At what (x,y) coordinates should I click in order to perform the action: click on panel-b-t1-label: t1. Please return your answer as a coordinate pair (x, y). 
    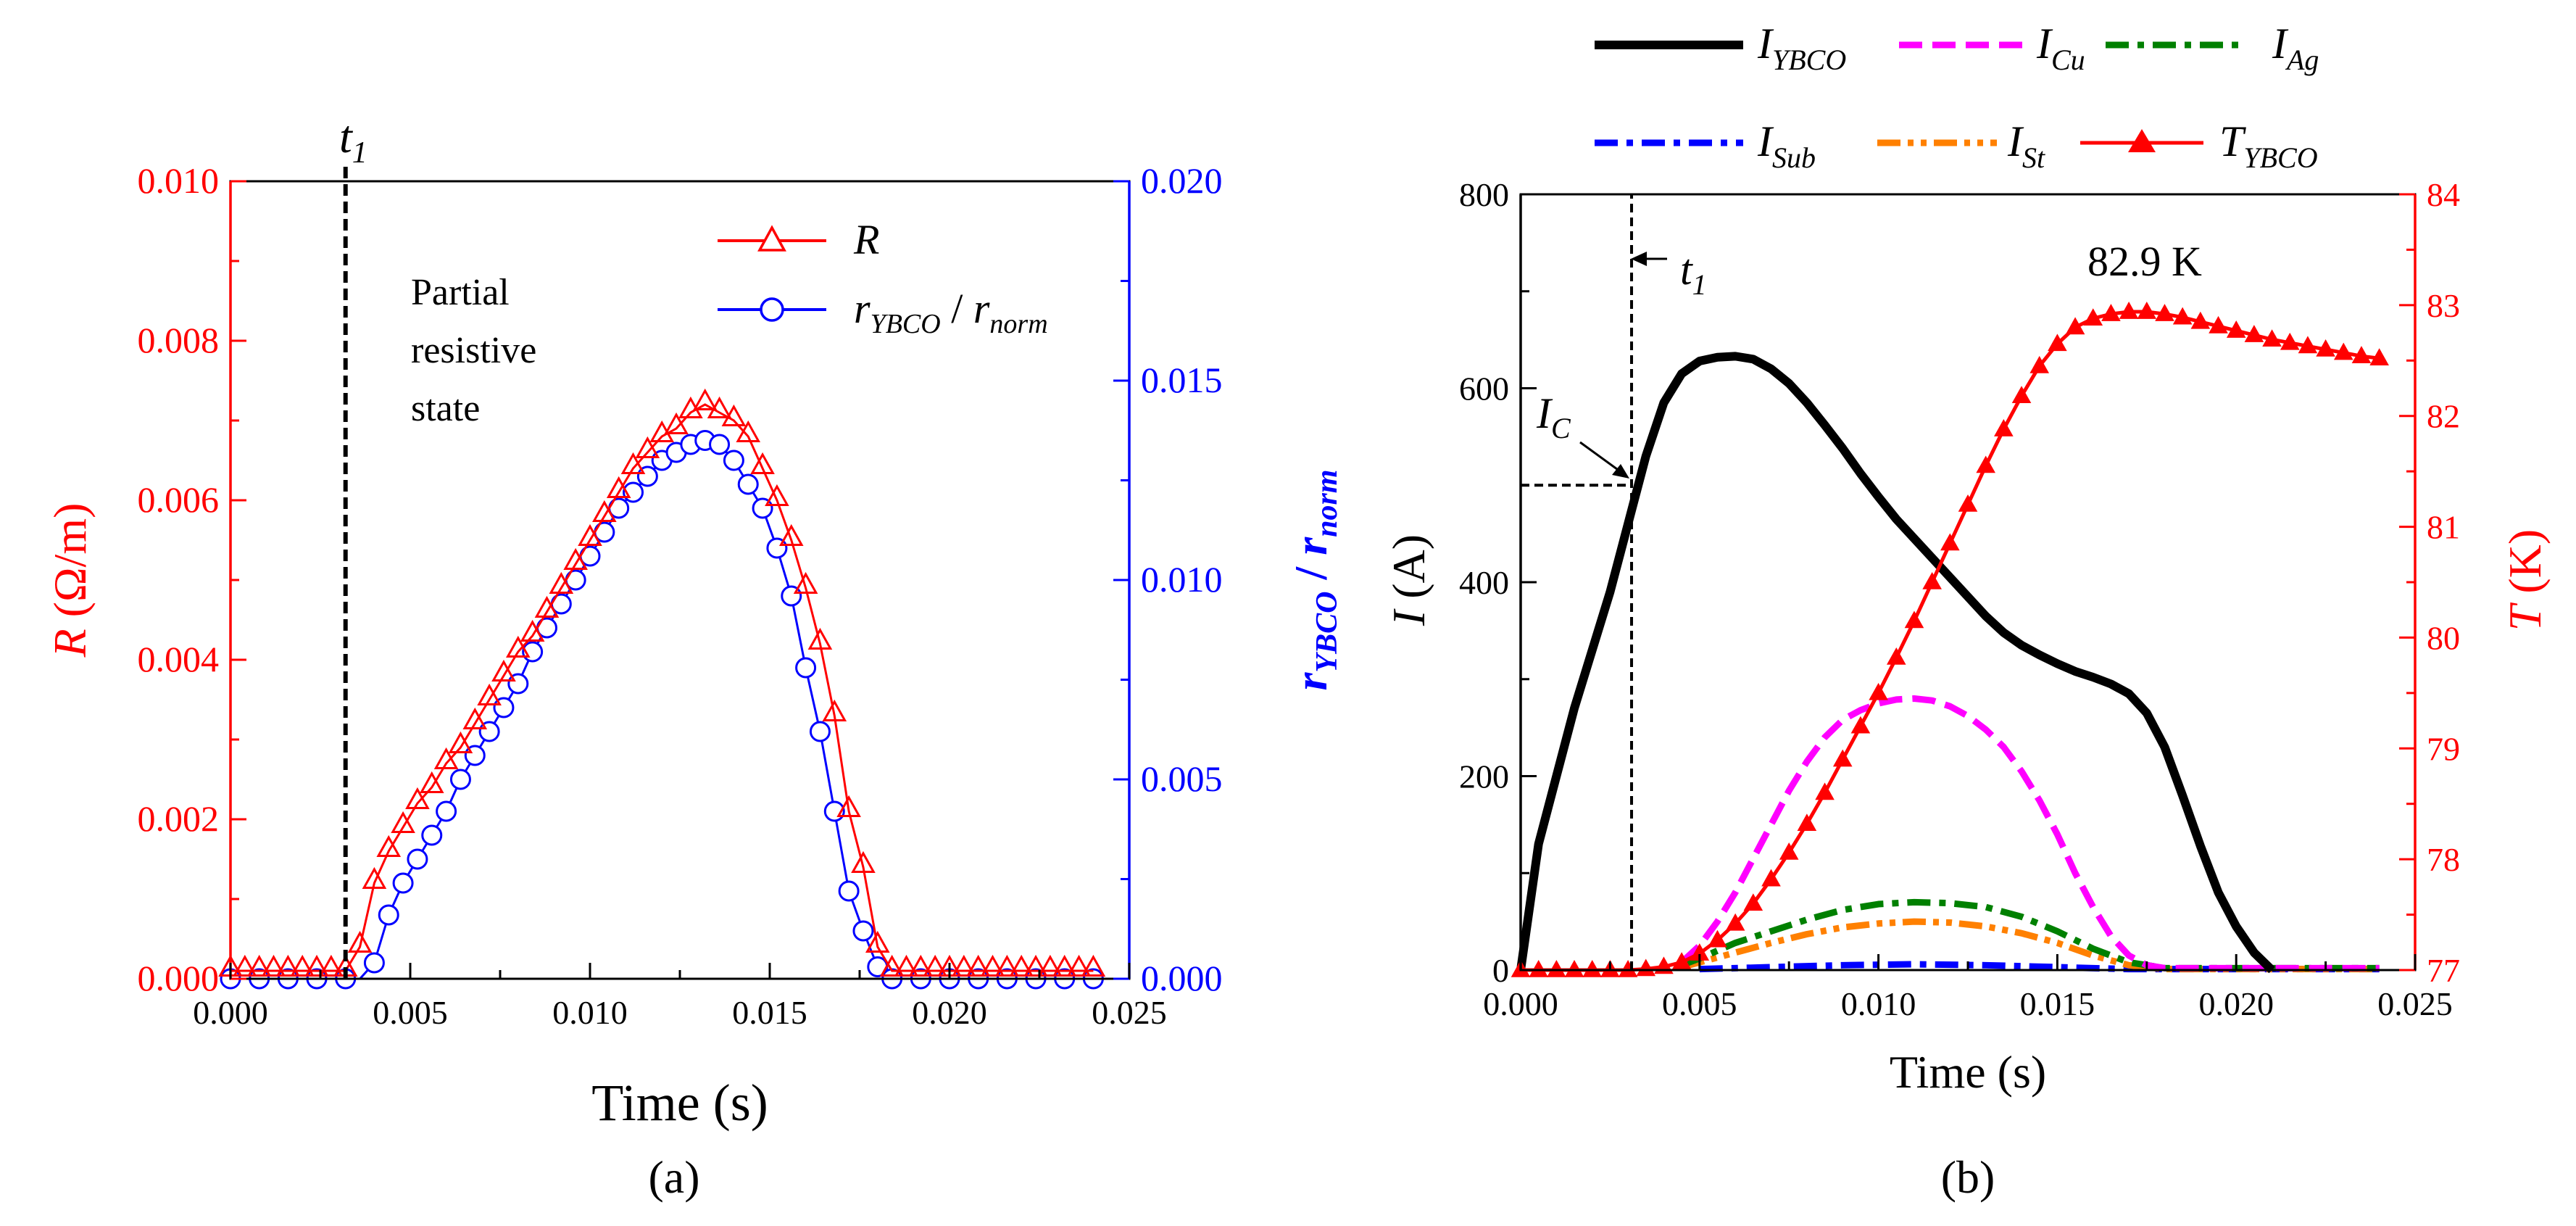
    Looking at the image, I should click on (1693, 273).